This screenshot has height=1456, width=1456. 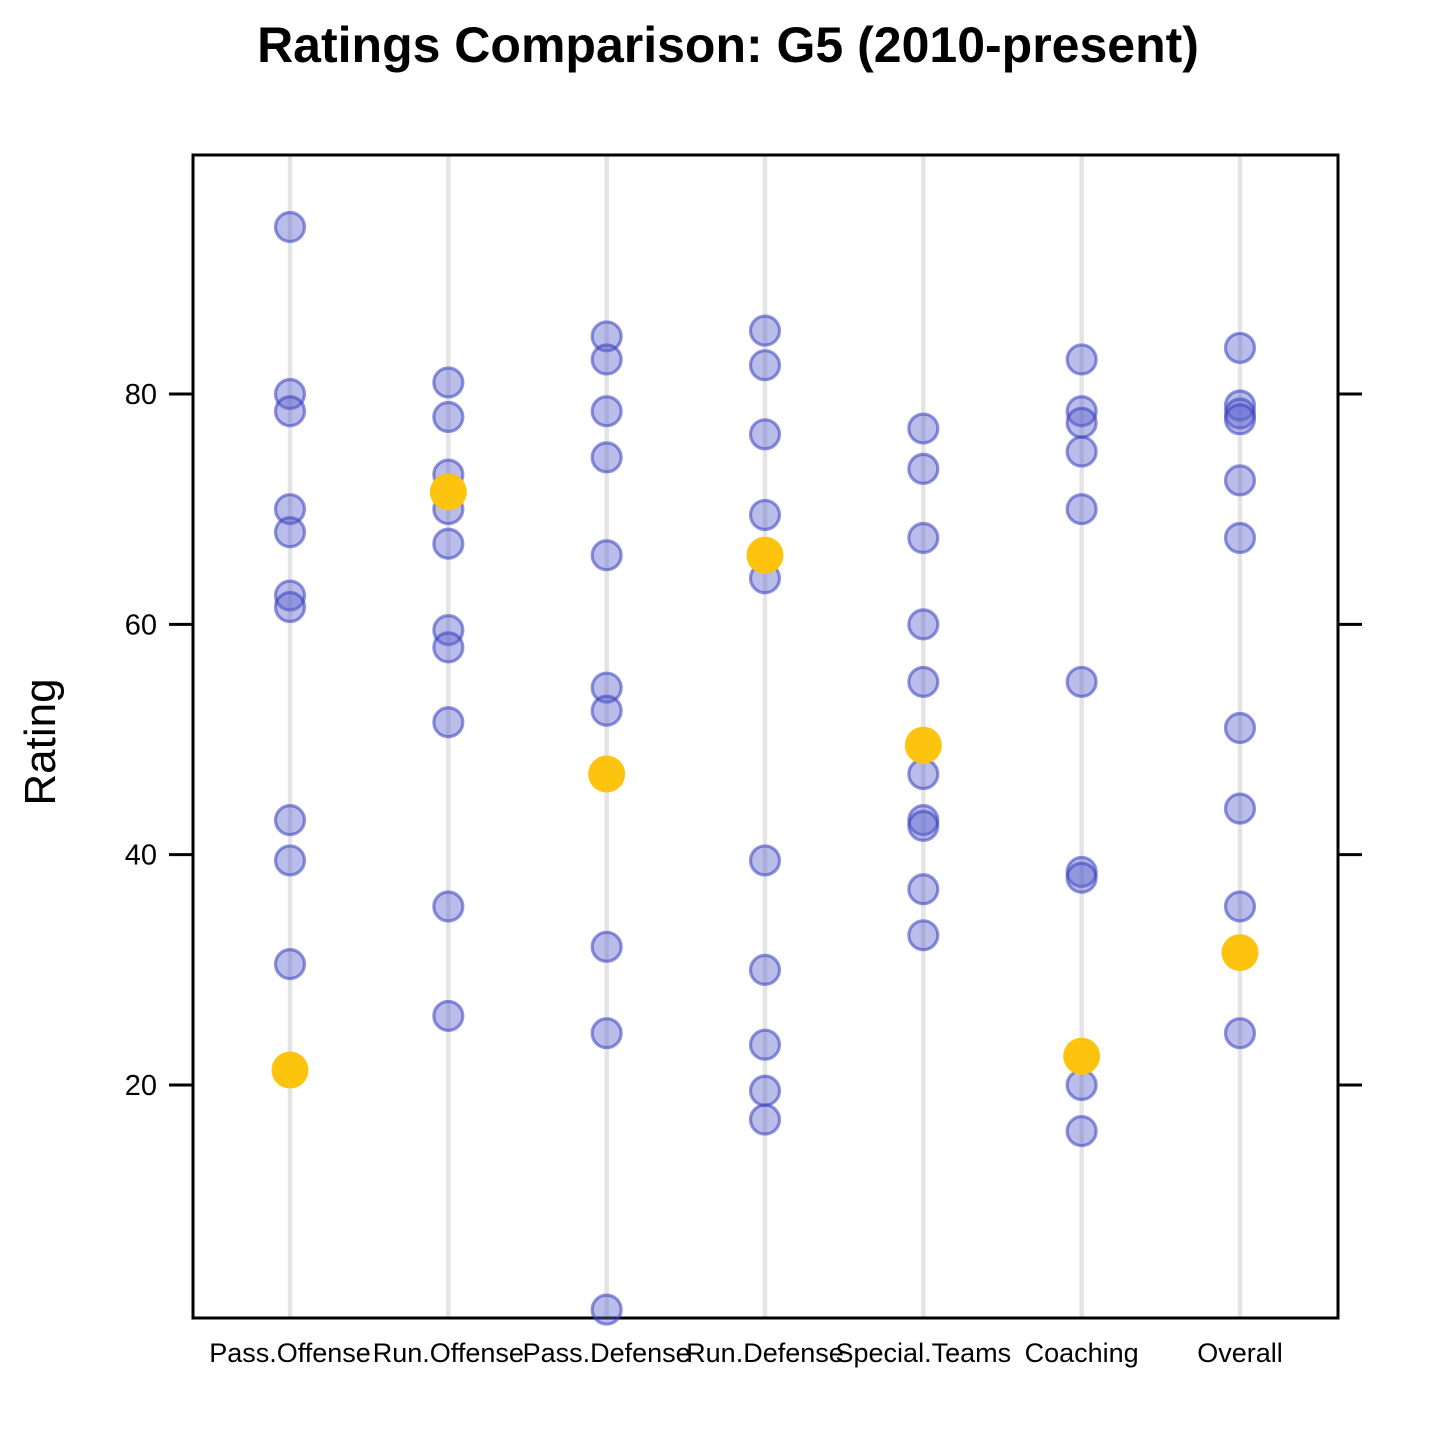 What do you see at coordinates (290, 1353) in the screenshot?
I see `x-category-label: Pass.Offense` at bounding box center [290, 1353].